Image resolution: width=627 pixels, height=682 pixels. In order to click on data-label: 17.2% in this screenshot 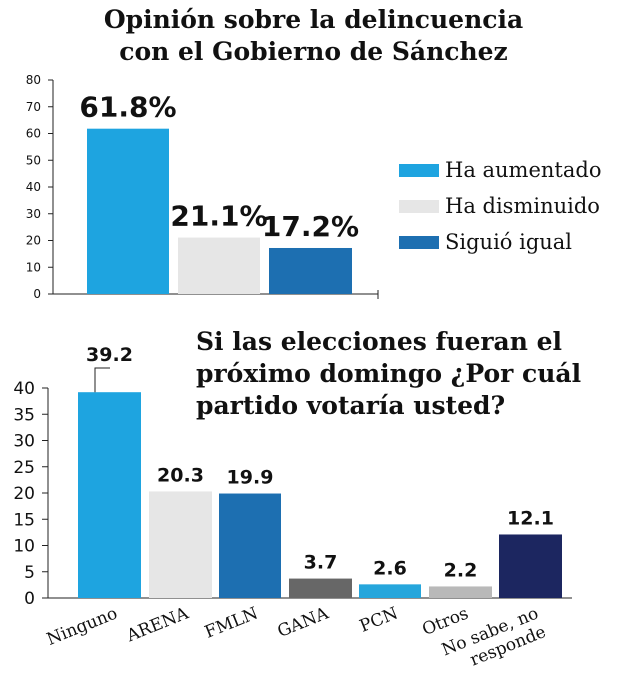, I will do `click(310, 226)`.